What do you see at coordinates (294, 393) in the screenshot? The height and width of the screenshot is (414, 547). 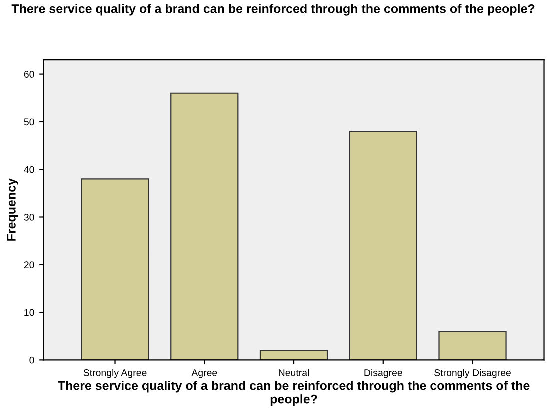 I see `x-axis-title: There service quality of a brand can be reinforced through the comments of the people?` at bounding box center [294, 393].